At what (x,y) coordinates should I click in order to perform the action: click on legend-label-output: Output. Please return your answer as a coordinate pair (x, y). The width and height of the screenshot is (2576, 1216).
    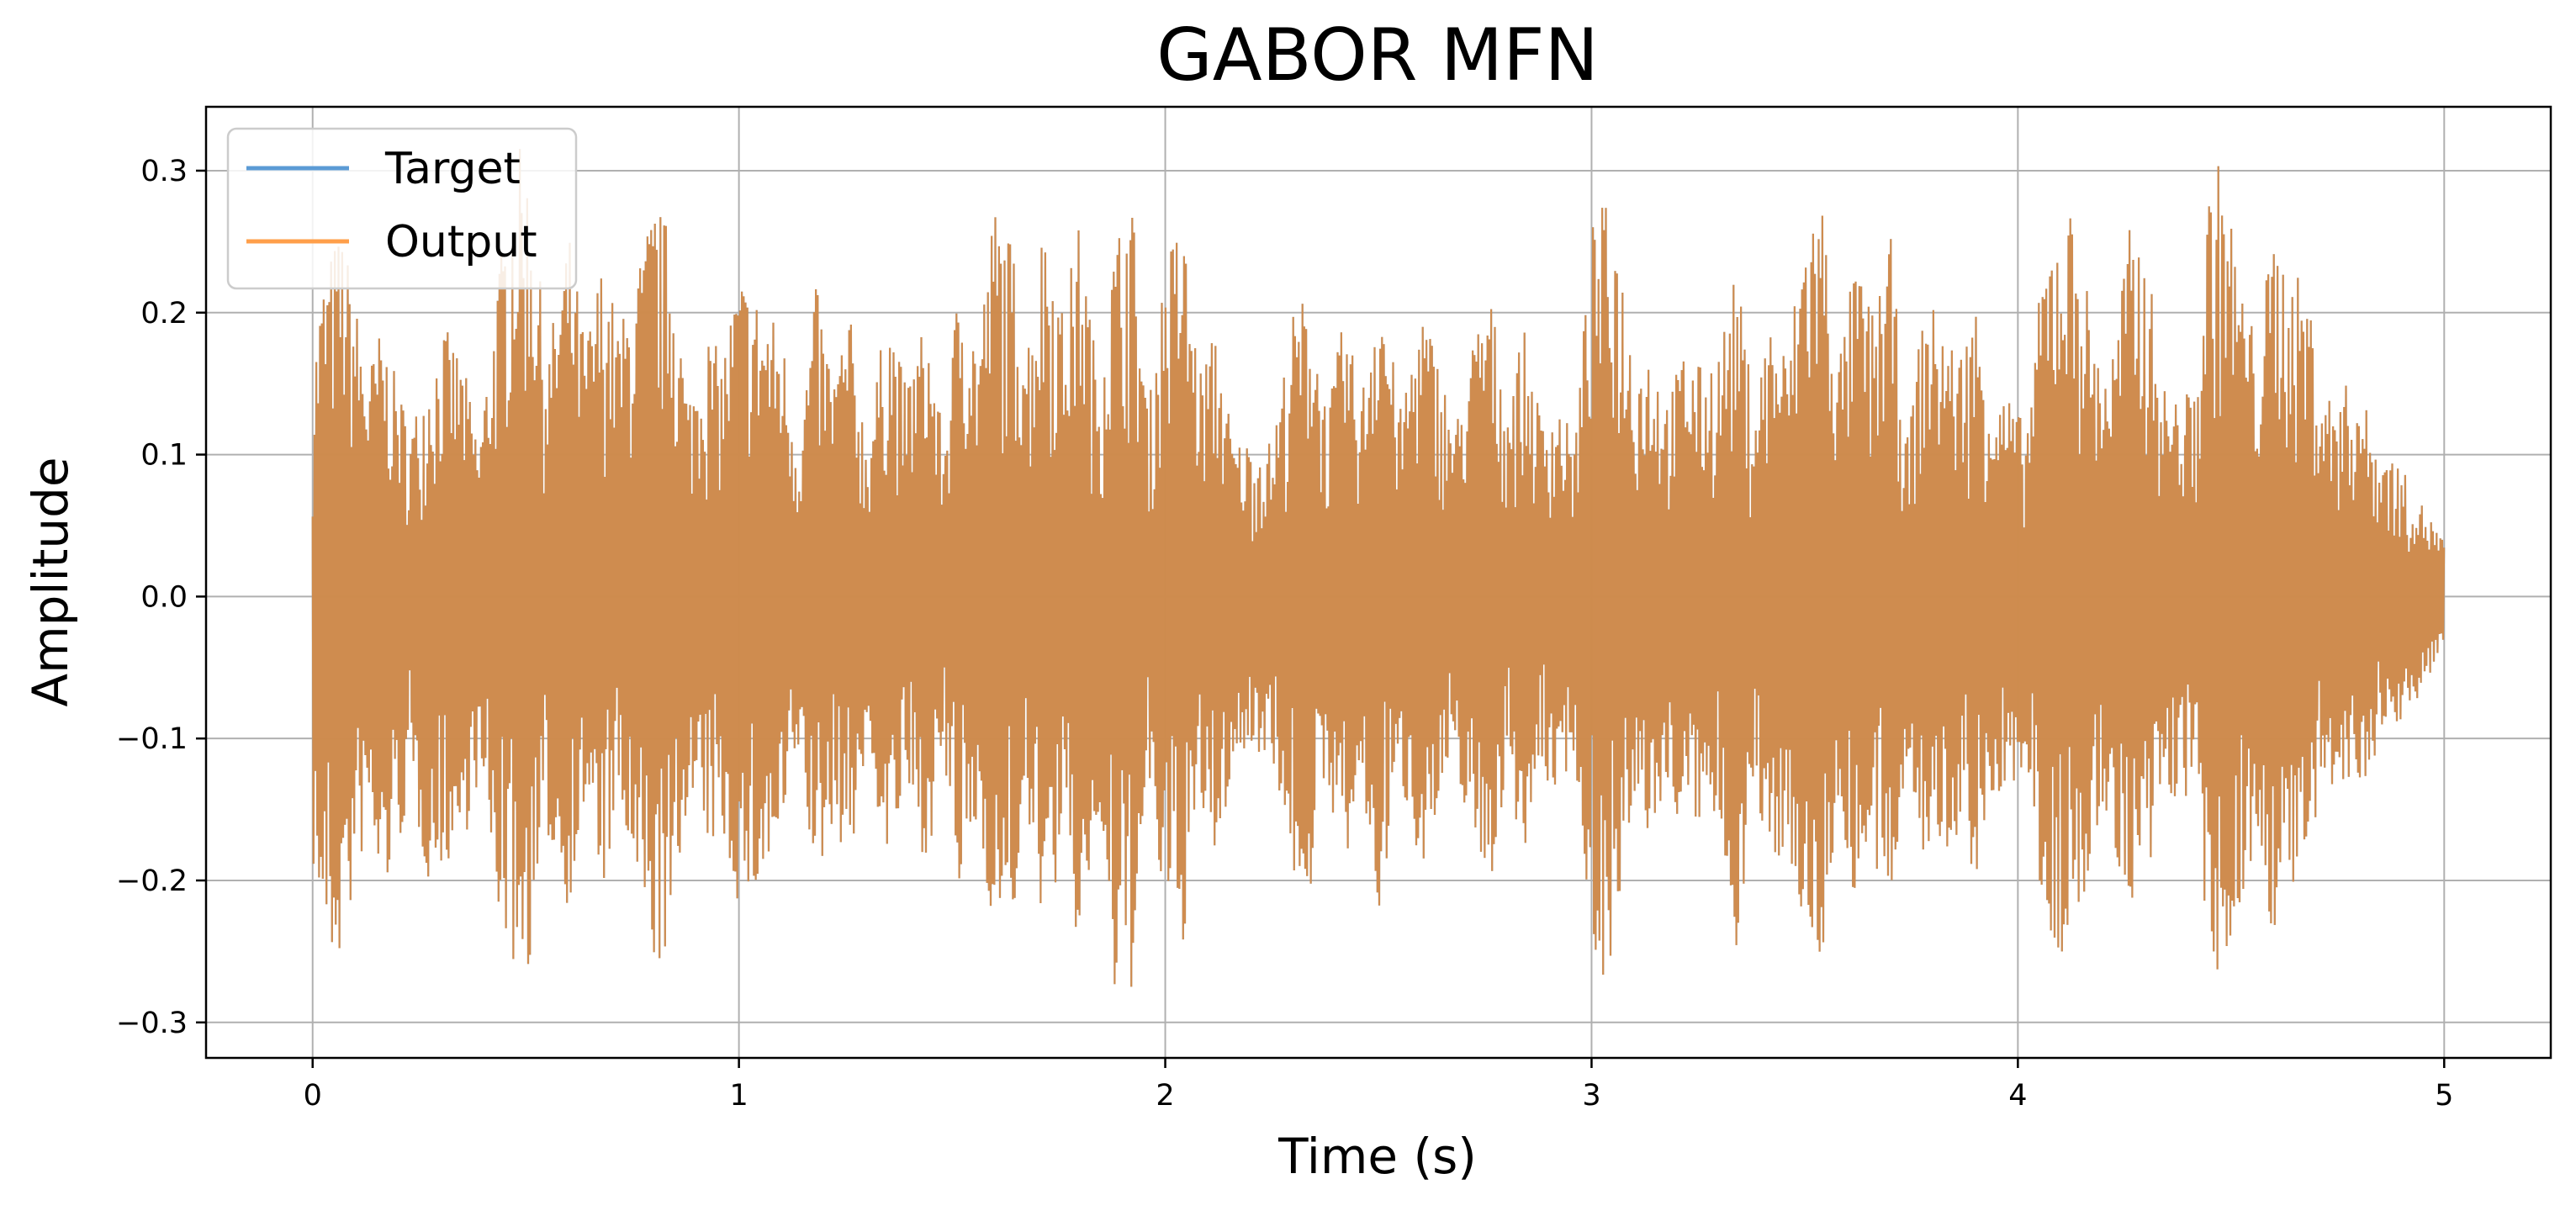
    Looking at the image, I should click on (461, 242).